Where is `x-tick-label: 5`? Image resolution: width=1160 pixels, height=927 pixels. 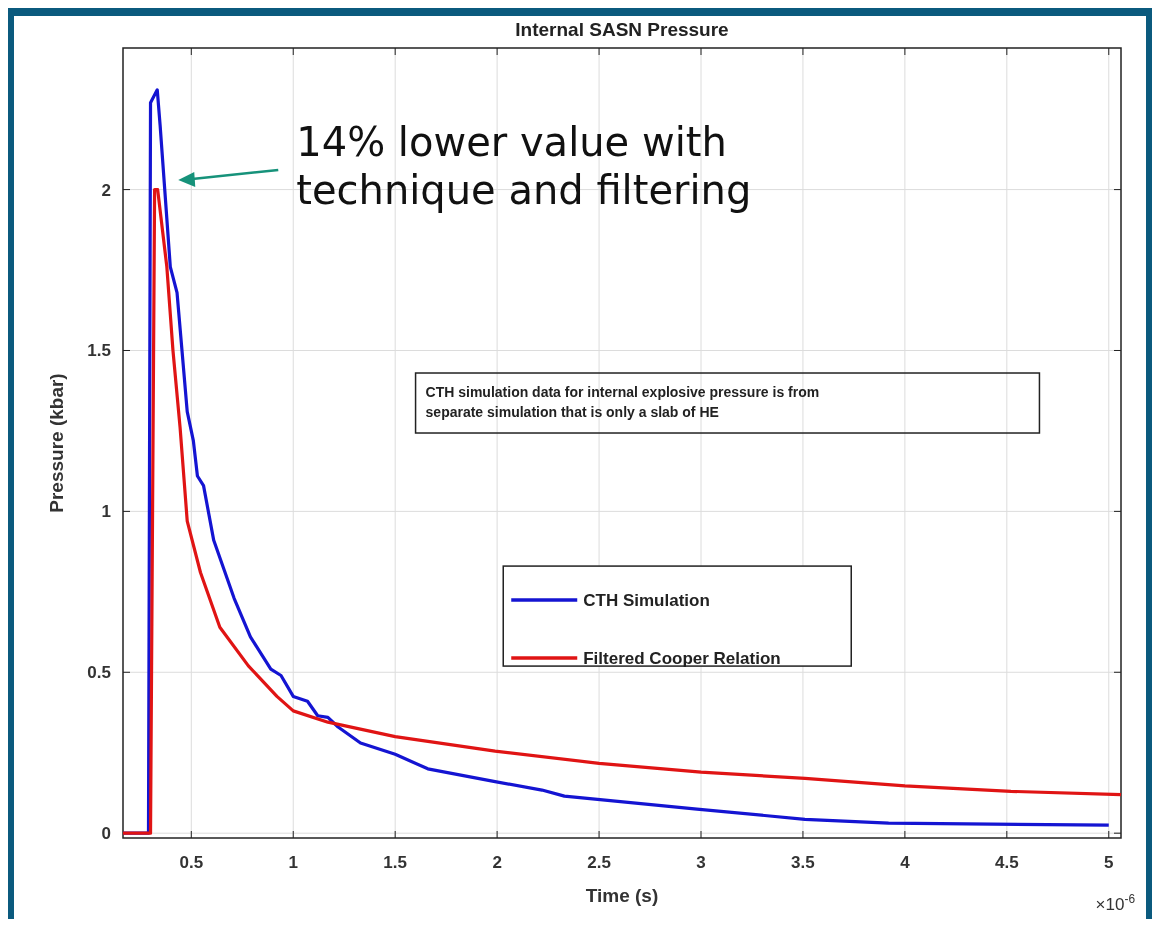
x-tick-label: 5 is located at coordinates (1109, 862).